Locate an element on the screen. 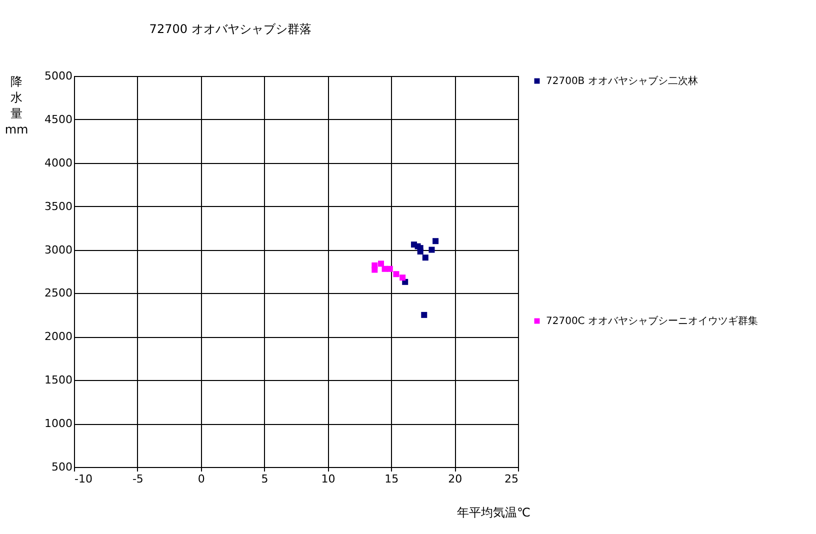 This screenshot has height=534, width=816. chart-title: 72700 オオバヤシャブシ群落 is located at coordinates (230, 29).